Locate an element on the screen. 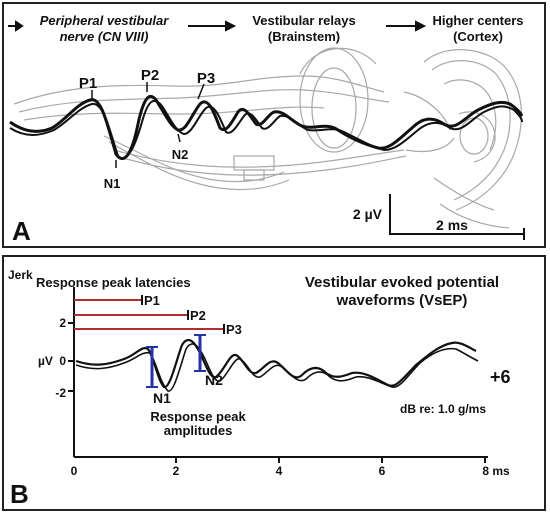  pathway-arrows is located at coordinates (217, 26).